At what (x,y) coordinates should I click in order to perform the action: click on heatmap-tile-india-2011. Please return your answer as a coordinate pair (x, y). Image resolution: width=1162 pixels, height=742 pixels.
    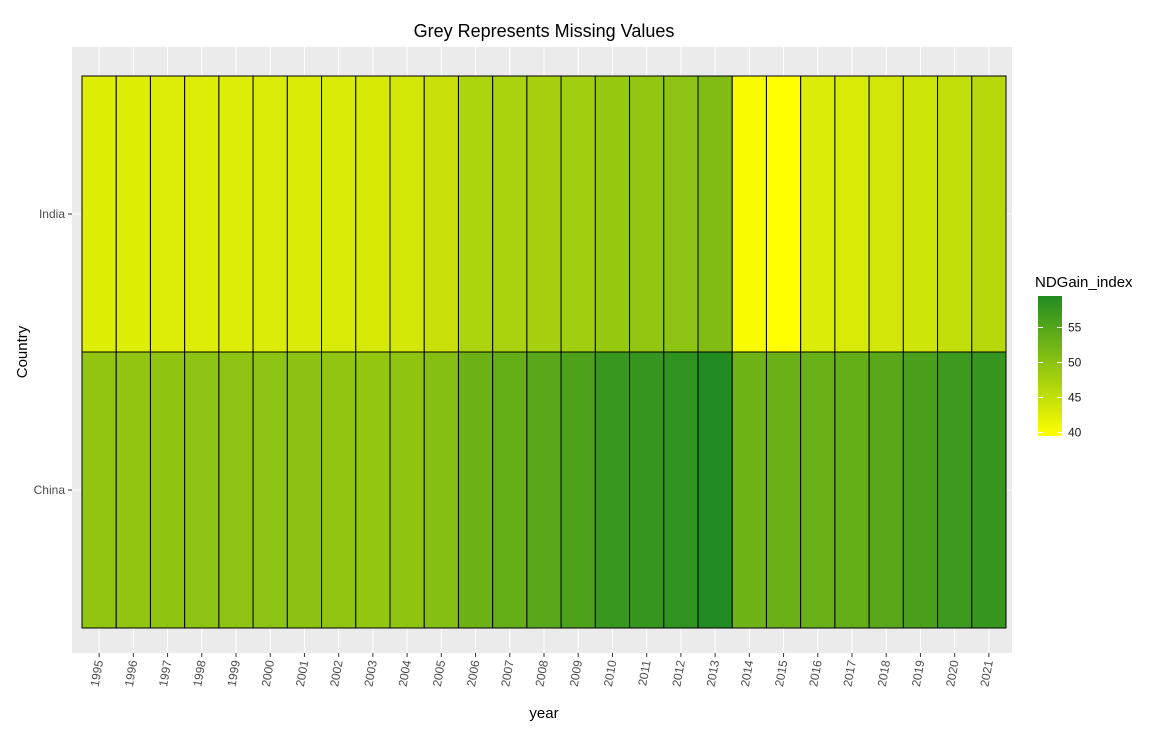
    Looking at the image, I should click on (647, 214).